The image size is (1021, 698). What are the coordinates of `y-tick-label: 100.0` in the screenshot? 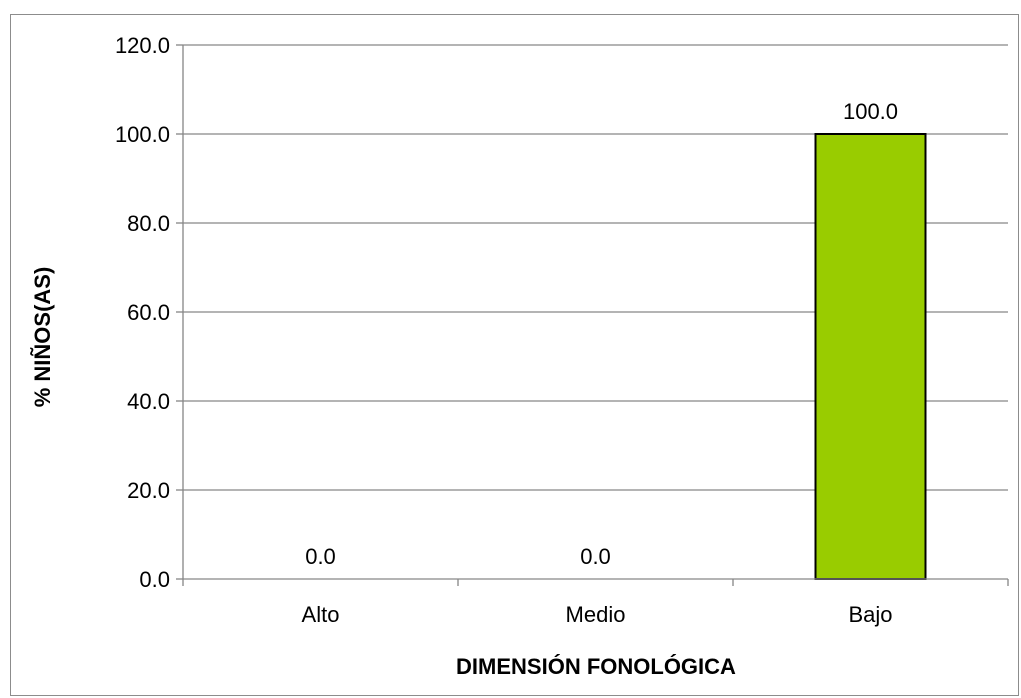 It's located at (142, 134).